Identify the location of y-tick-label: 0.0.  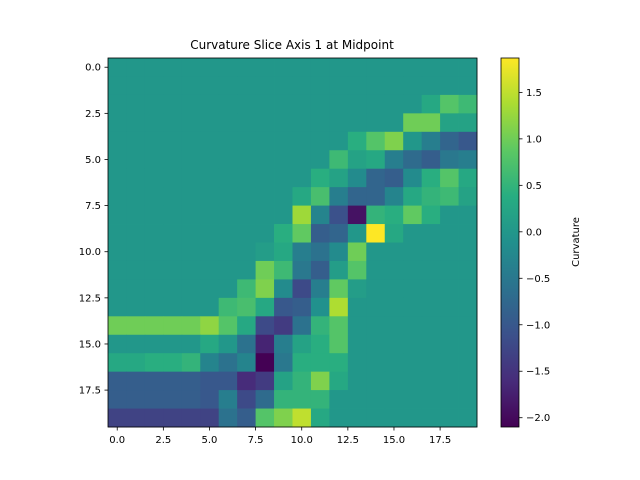
(93, 68).